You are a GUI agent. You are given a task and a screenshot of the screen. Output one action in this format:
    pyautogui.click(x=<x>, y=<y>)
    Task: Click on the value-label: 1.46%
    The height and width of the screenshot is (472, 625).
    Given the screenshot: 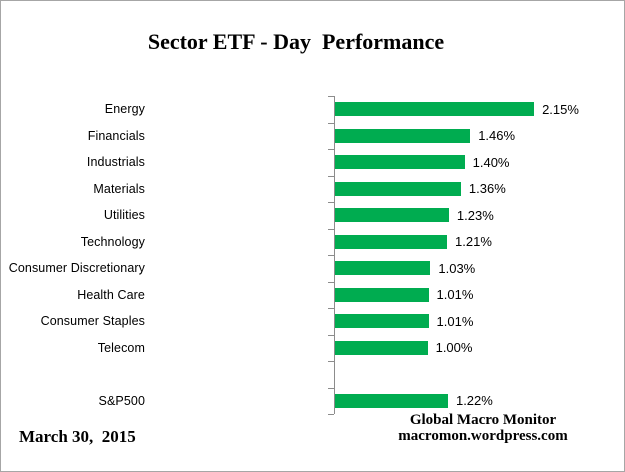 What is the action you would take?
    pyautogui.click(x=497, y=136)
    